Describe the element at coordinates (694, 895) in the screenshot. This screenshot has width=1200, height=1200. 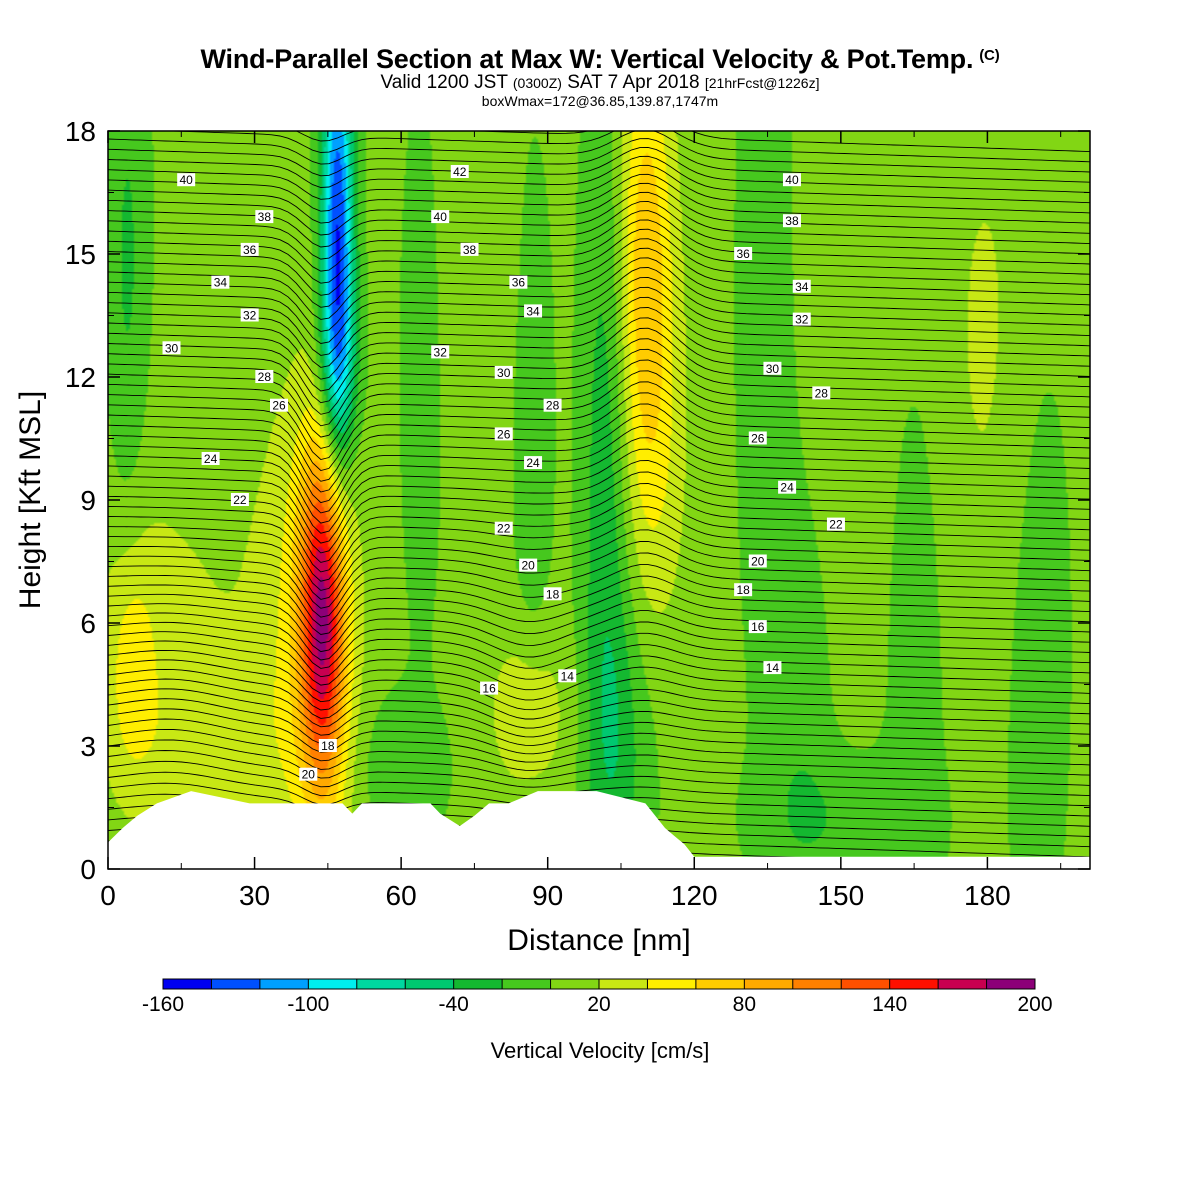
I see `x-tick-label: 120` at that location.